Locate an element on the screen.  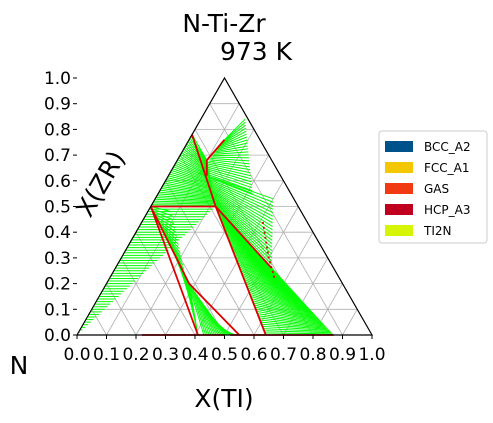
x-tick-label: 0.2 is located at coordinates (135, 355).